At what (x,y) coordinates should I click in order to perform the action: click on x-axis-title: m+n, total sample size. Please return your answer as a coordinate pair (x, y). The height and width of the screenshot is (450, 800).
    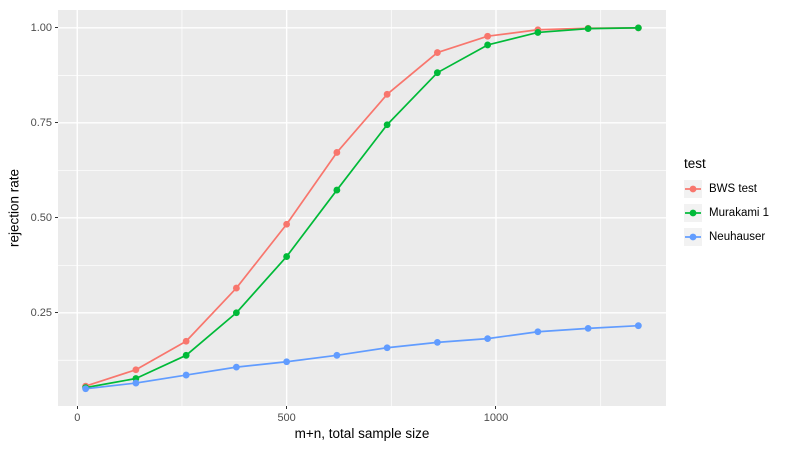
    Looking at the image, I should click on (362, 433).